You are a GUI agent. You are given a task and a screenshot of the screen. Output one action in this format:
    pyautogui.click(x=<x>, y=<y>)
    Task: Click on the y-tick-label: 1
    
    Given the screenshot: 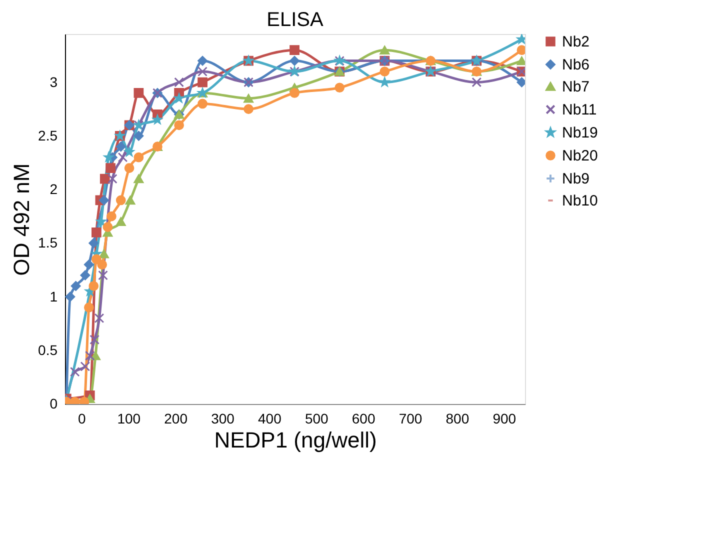 What is the action you would take?
    pyautogui.click(x=54, y=296)
    